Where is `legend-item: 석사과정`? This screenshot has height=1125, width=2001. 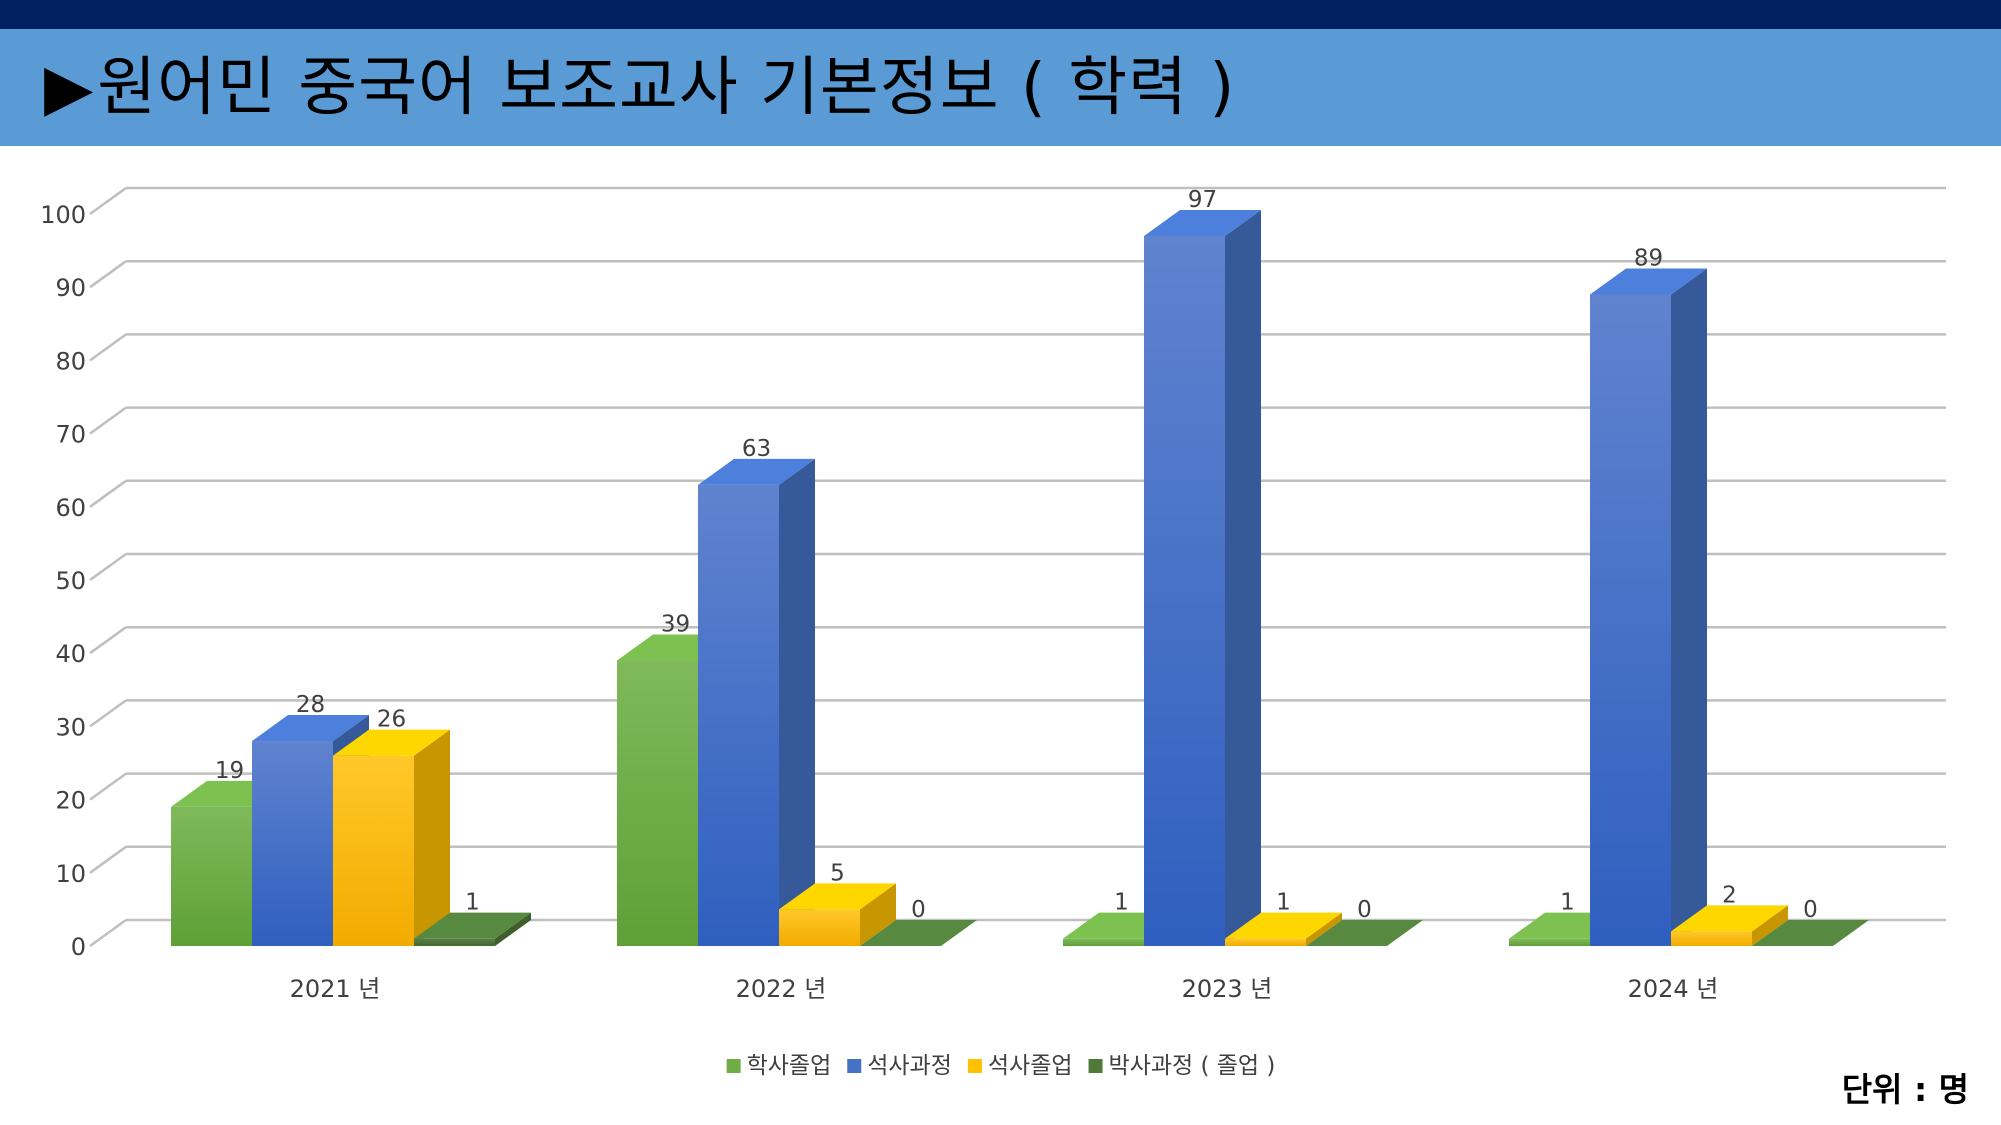
legend-item: 석사과정 is located at coordinates (899, 1066).